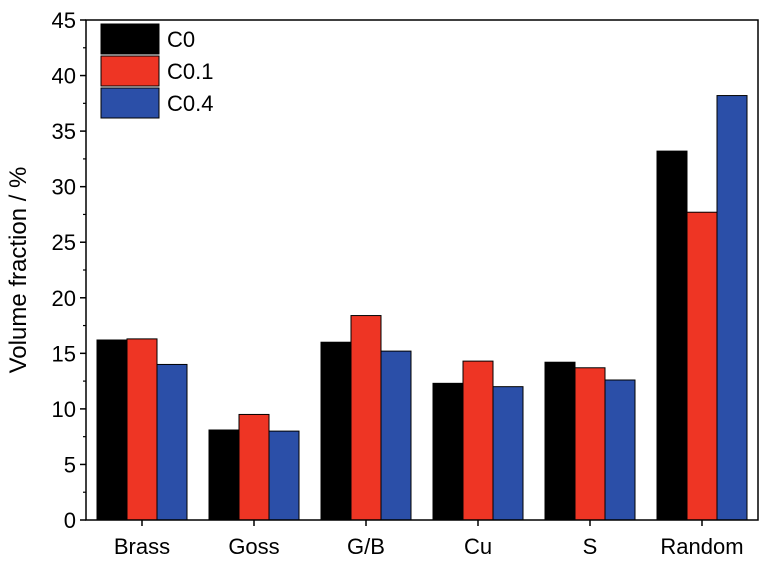 The image size is (768, 562). I want to click on bar-C0.4-S, so click(620, 450).